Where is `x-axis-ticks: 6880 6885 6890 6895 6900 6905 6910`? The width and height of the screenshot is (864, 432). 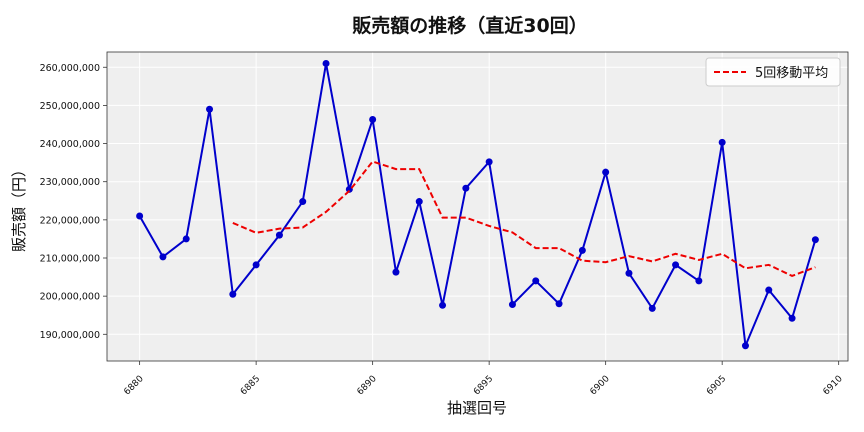
x-axis-ticks: 6880 6885 6890 6895 6900 6905 6910 is located at coordinates (483, 379).